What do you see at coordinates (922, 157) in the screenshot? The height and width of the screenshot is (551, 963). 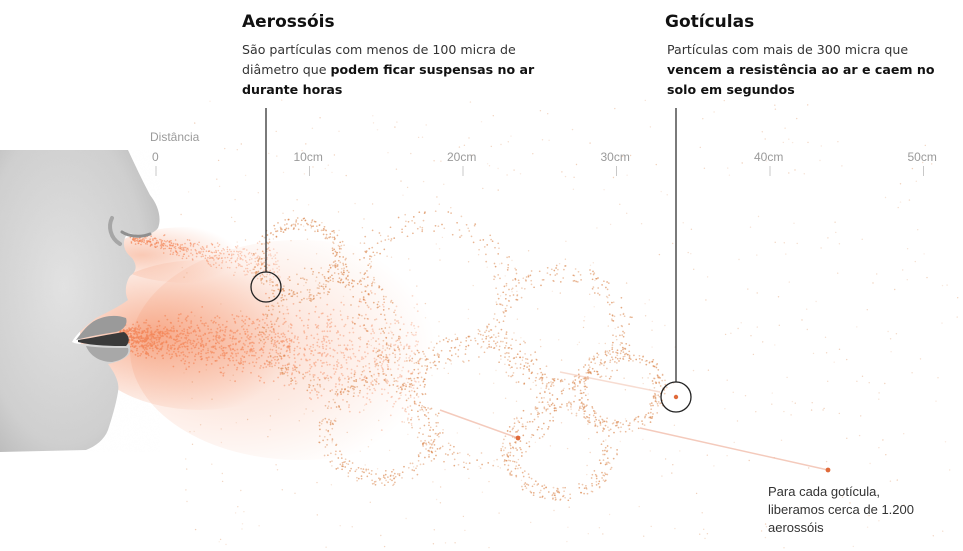 I see `distance-tick-label: 50cm` at bounding box center [922, 157].